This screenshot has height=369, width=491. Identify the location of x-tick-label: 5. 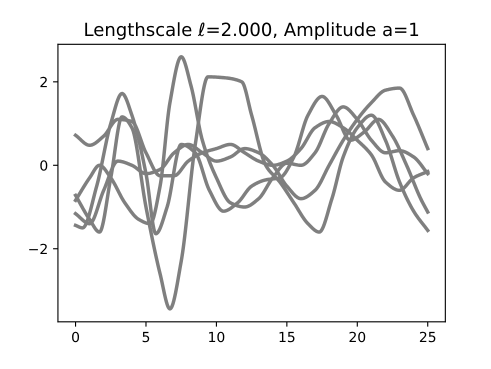
(146, 337).